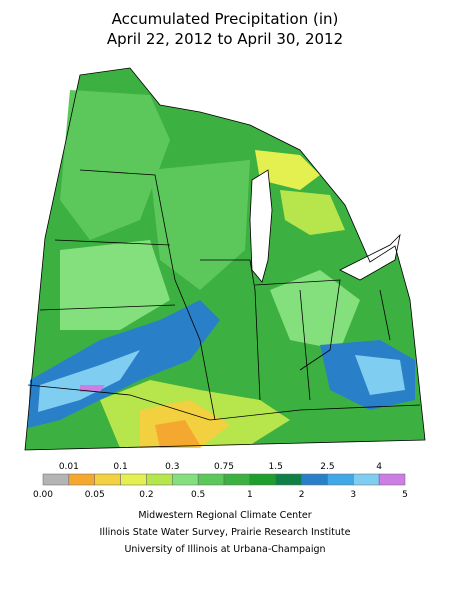 The width and height of the screenshot is (450, 600). I want to click on legend-label: 2.5, so click(327, 467).